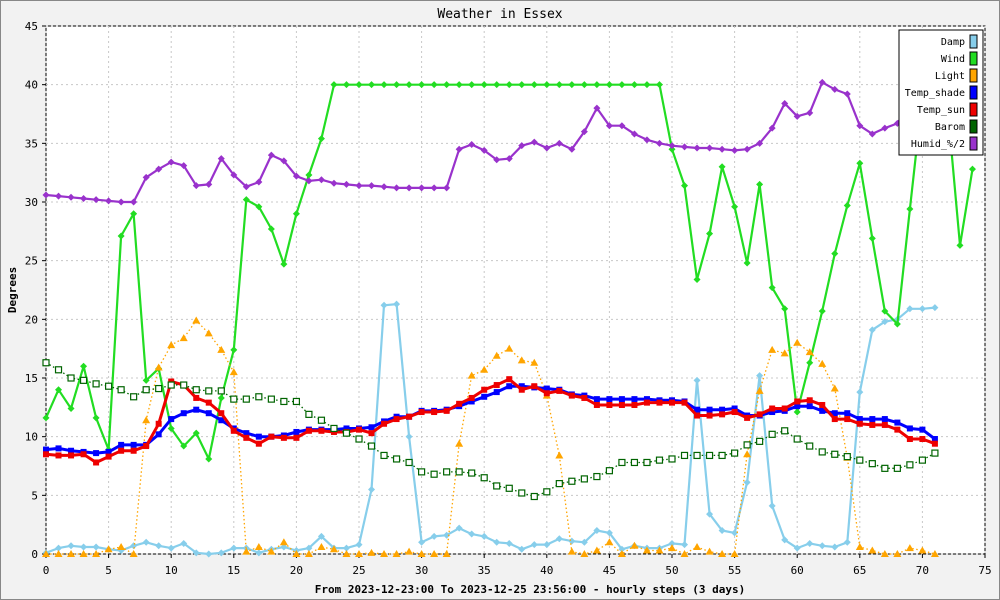  Describe the element at coordinates (233, 570) in the screenshot. I see `x-tick-label: 15` at that location.